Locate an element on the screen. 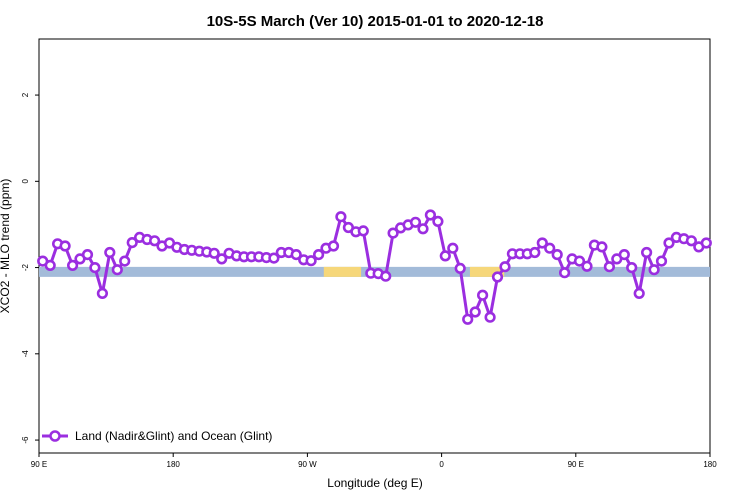 This screenshot has height=500, width=750. legend-label: Land (Nadir&Glint) and Ocean (Glint) is located at coordinates (173, 436).